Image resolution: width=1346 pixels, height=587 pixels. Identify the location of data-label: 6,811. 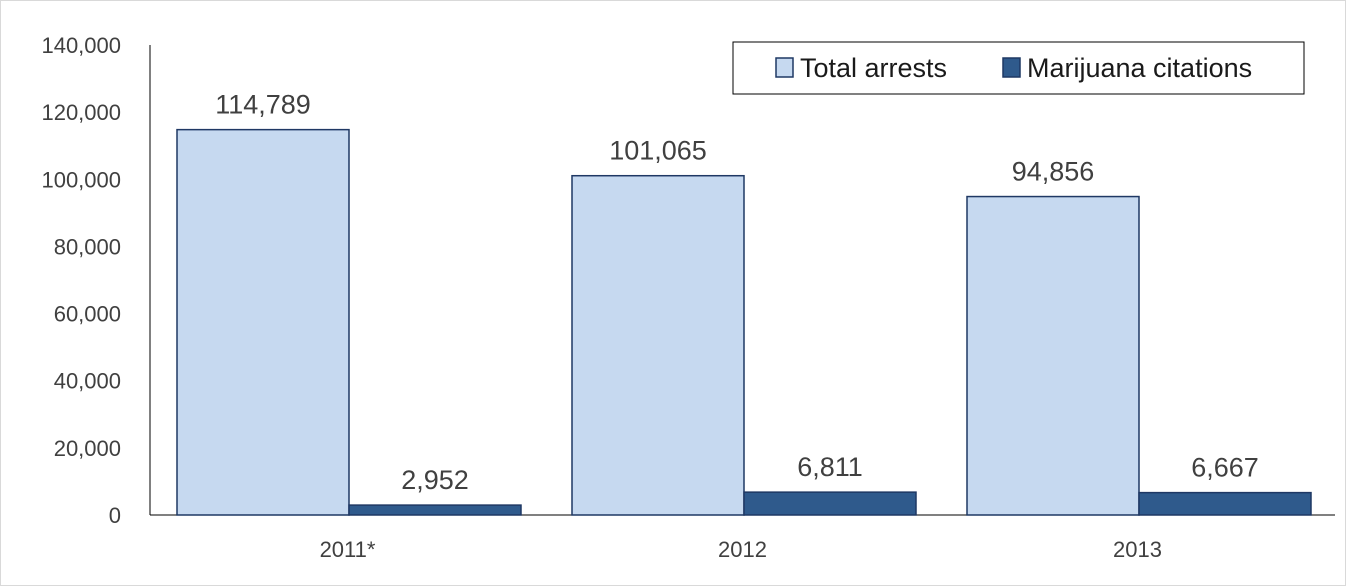
(830, 467).